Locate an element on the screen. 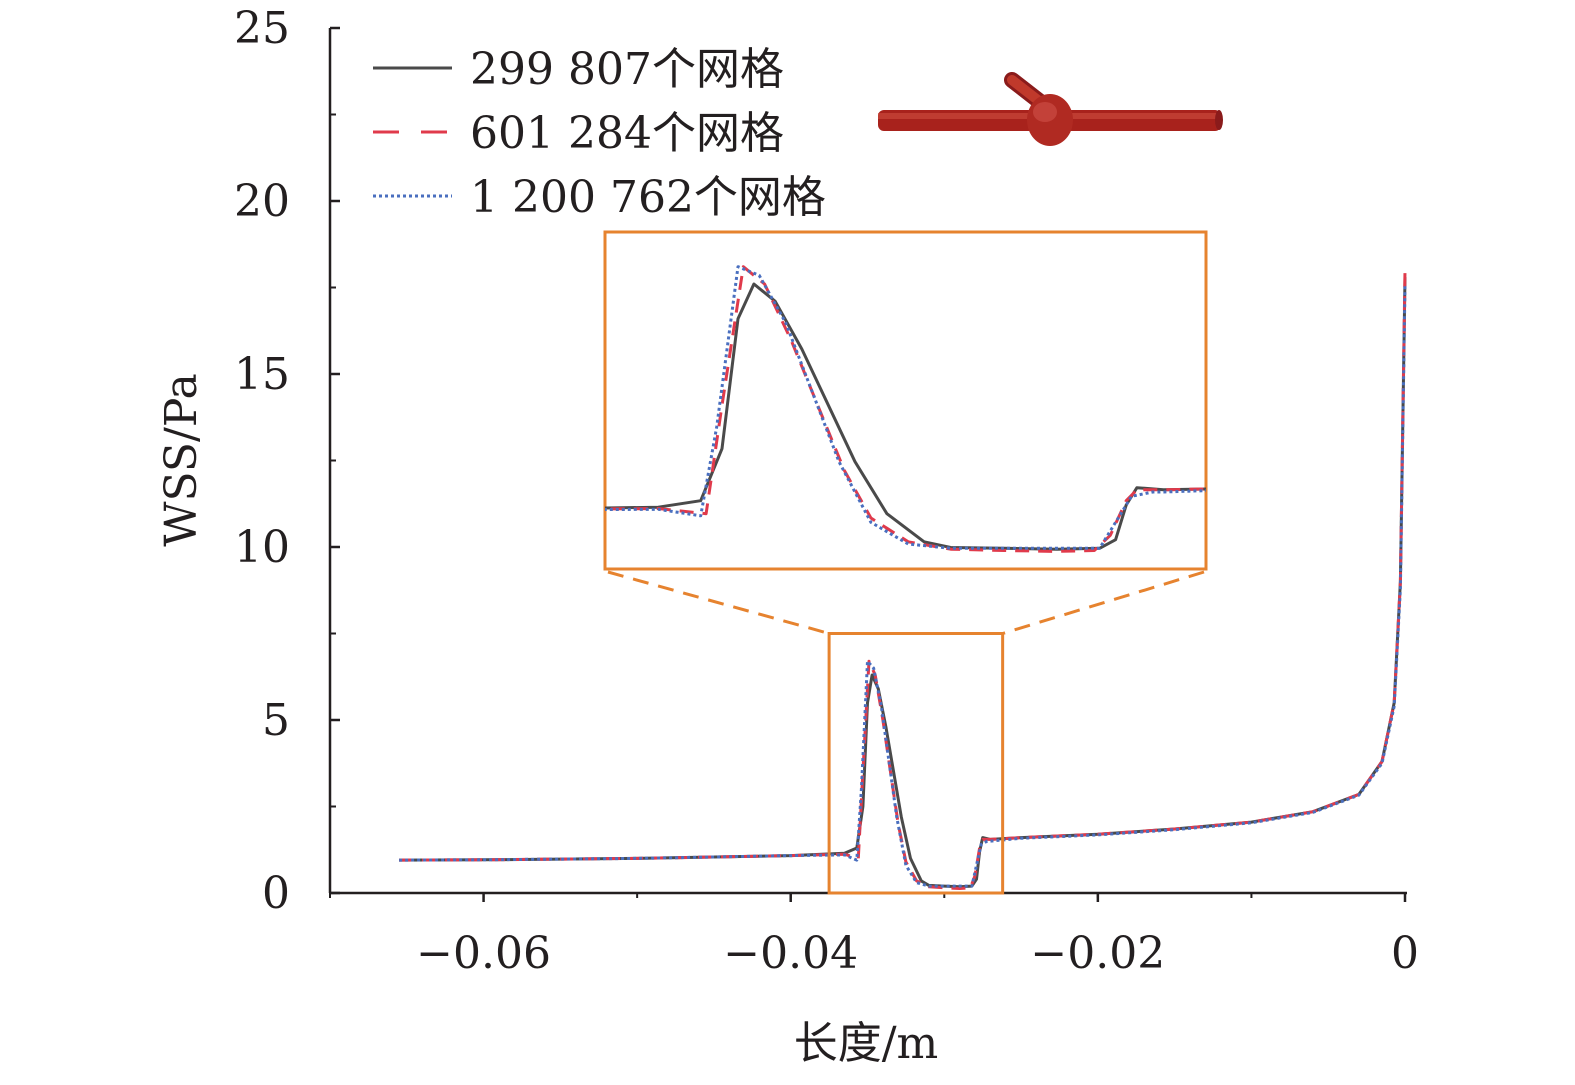 The width and height of the screenshot is (1575, 1085). x-tick-label: 0 is located at coordinates (1405, 953).